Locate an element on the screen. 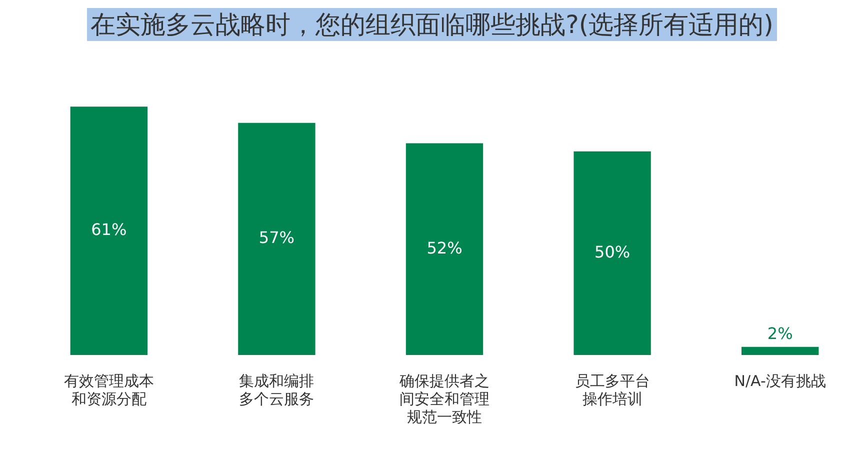 This screenshot has height=459, width=864. x-tick-label: 确保提供者之间安全和管理规范一致性 is located at coordinates (444, 399).